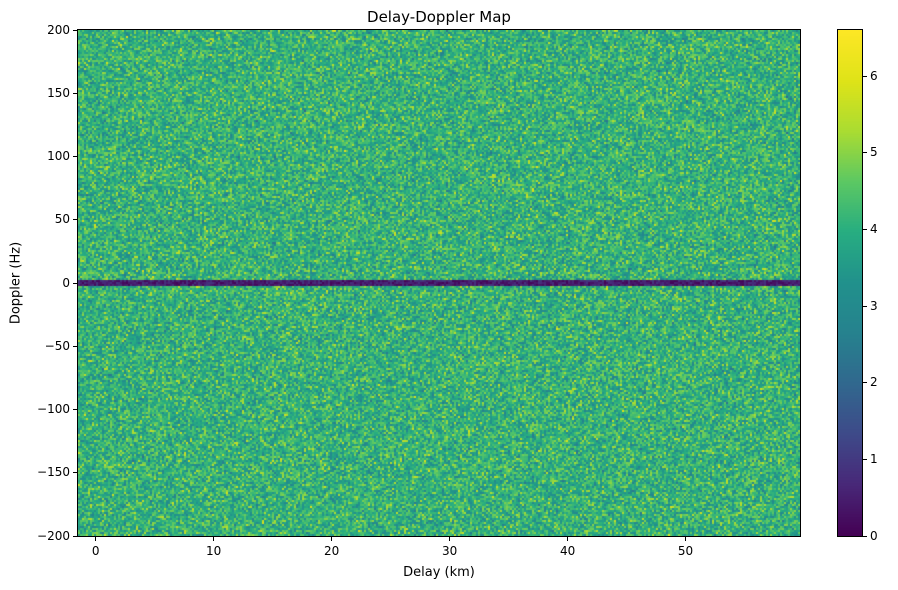 The width and height of the screenshot is (898, 590). What do you see at coordinates (874, 228) in the screenshot?
I see `colorbar-tick-label: 4` at bounding box center [874, 228].